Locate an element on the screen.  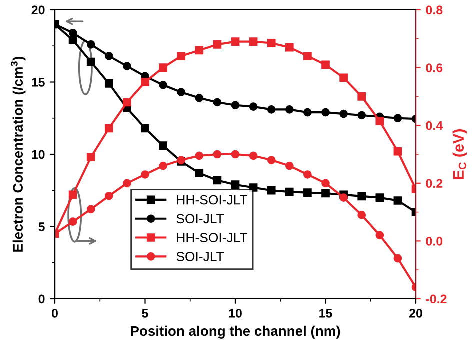
y-tick-label: 5 is located at coordinates (41, 227).